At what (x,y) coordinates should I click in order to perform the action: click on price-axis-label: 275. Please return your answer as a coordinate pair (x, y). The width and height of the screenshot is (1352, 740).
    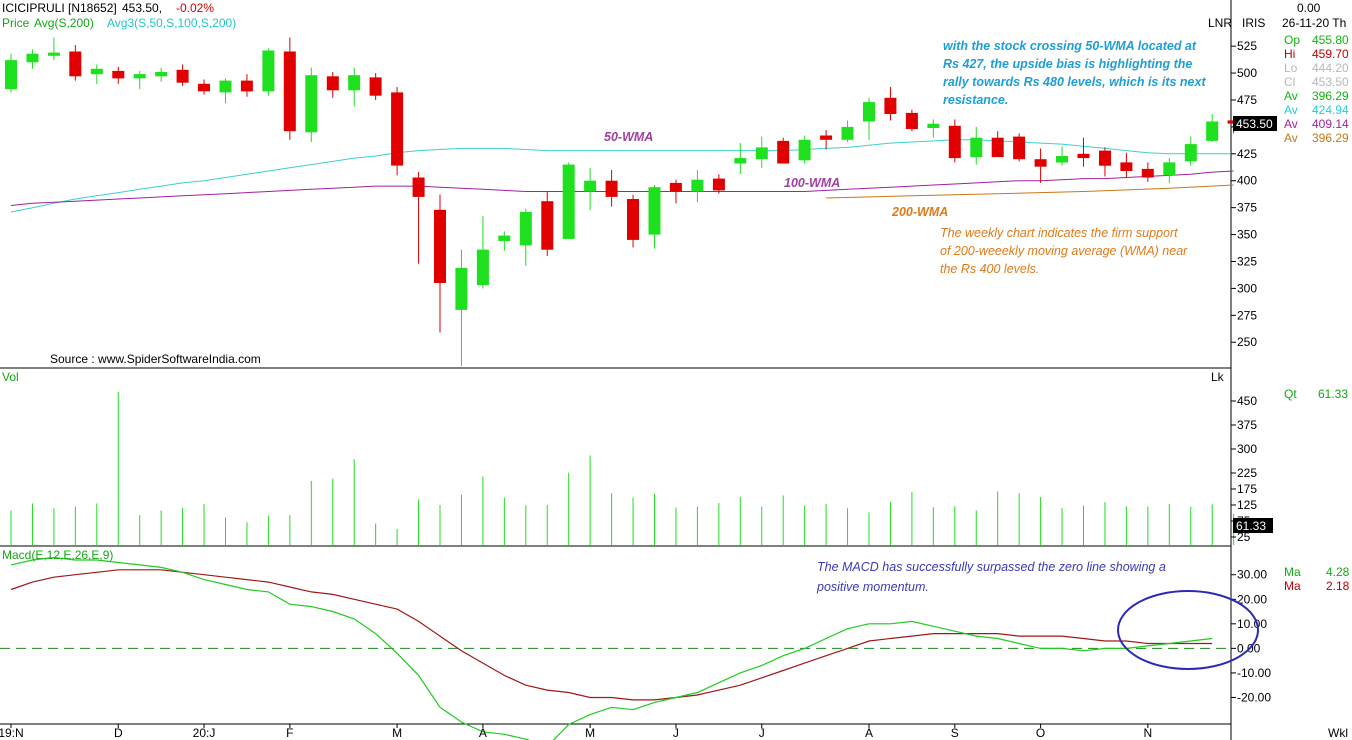
    Looking at the image, I should click on (1247, 315).